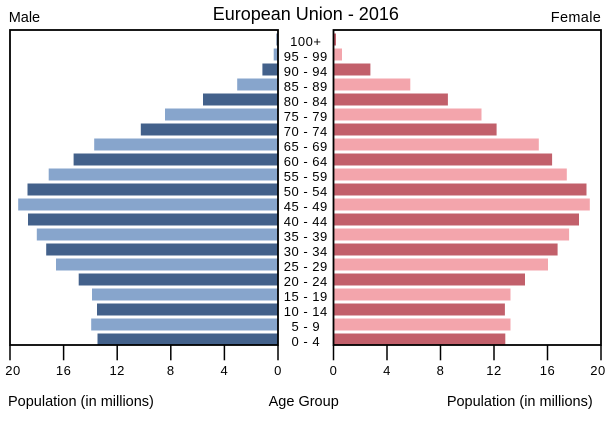 Image resolution: width=610 pixels, height=430 pixels. I want to click on svg-text: 50 - 54, so click(306, 191).